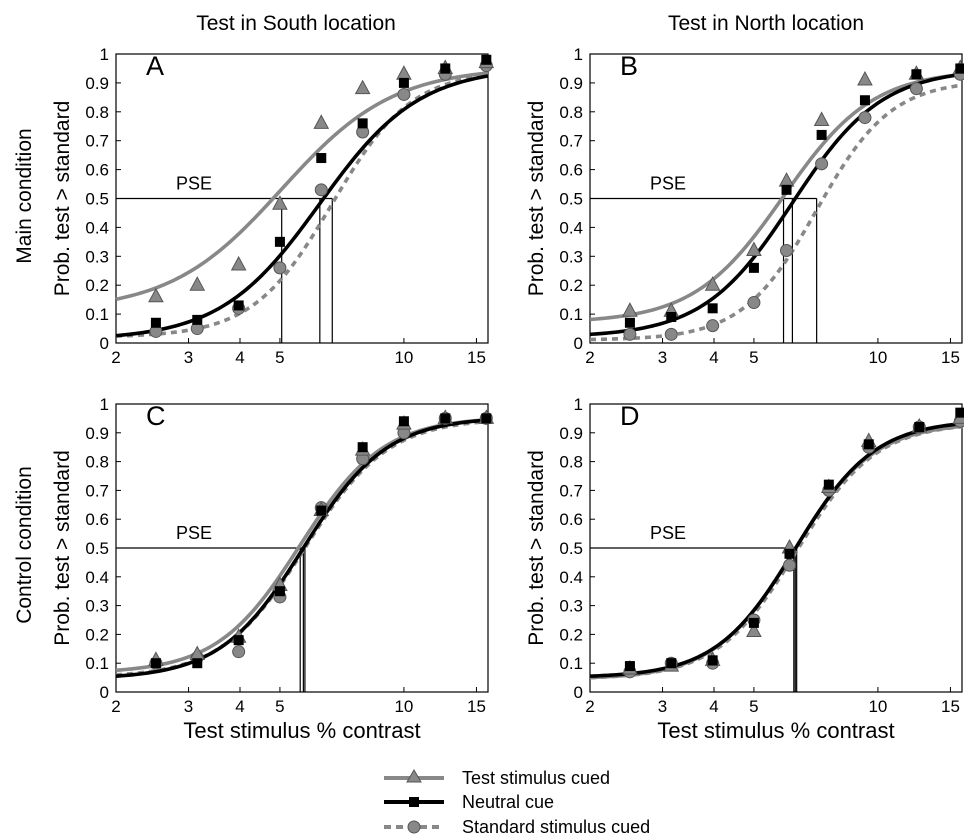 The height and width of the screenshot is (840, 964). Describe the element at coordinates (403, 706) in the screenshot. I see `x-tick-label: 10` at that location.